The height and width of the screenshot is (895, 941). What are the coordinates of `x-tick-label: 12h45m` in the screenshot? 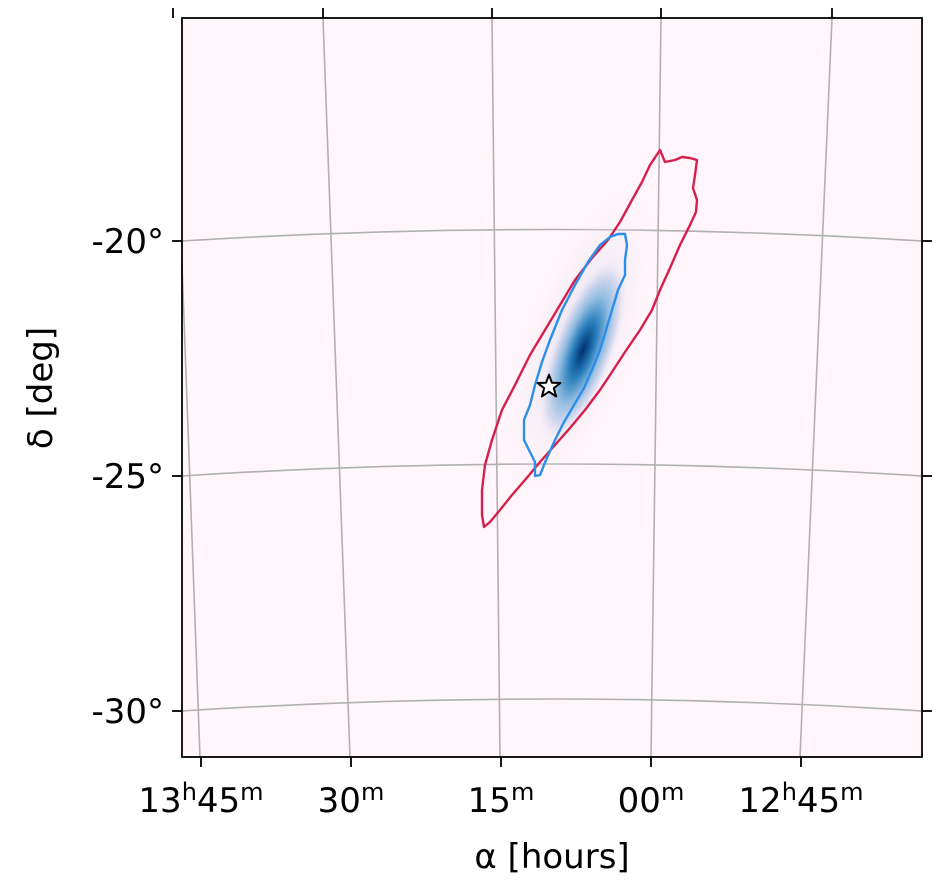 It's located at (800, 799).